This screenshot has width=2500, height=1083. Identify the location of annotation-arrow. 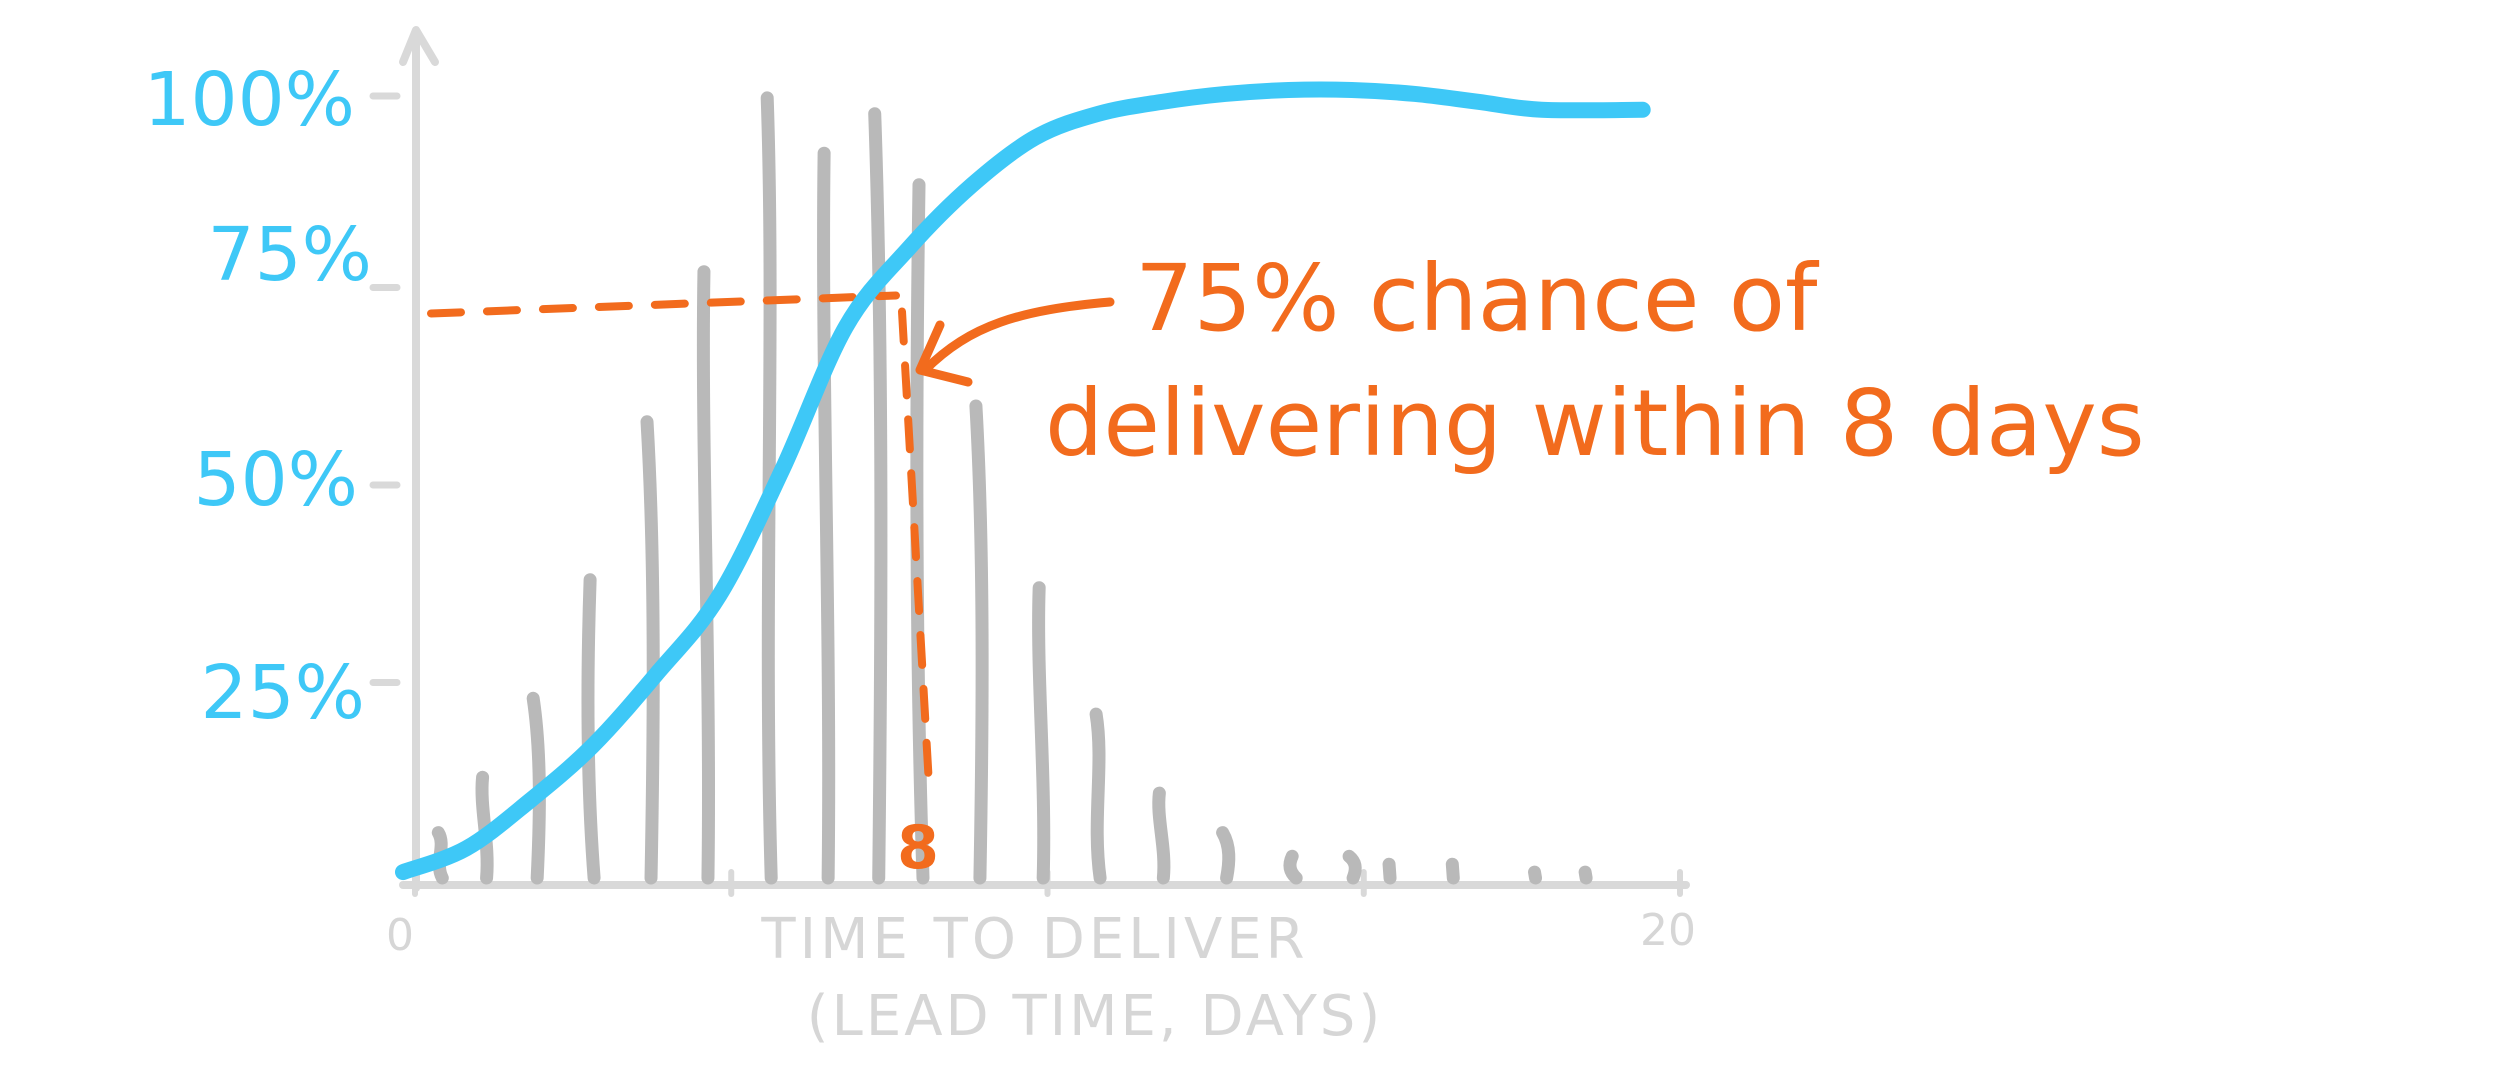
(1017, 336).